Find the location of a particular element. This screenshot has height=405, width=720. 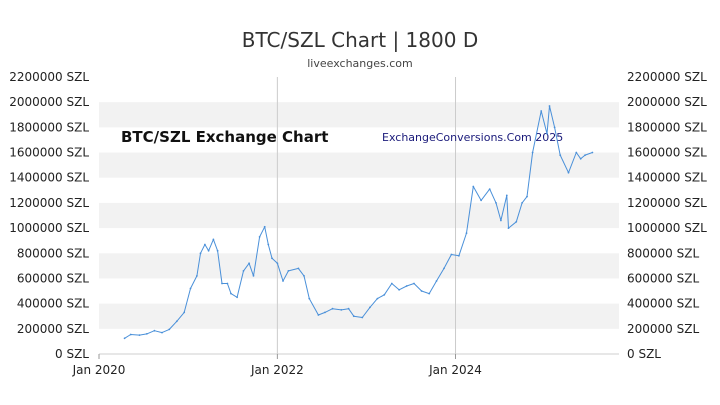

x-tick-label: Jan 2022 is located at coordinates (277, 370).